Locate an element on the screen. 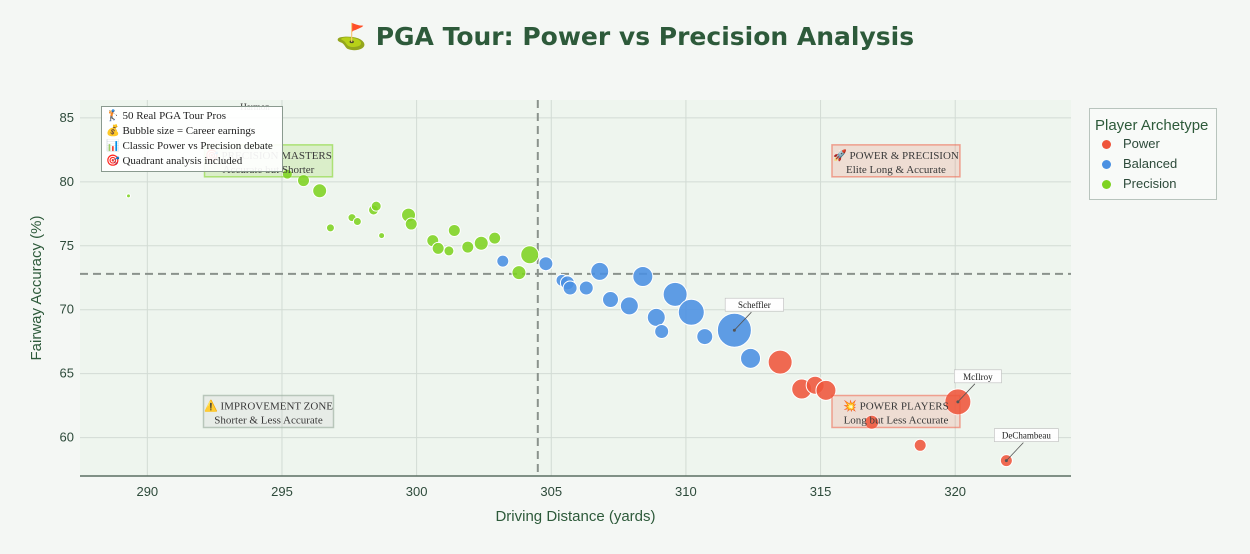  y-tick-label: 60 is located at coordinates (67, 437).